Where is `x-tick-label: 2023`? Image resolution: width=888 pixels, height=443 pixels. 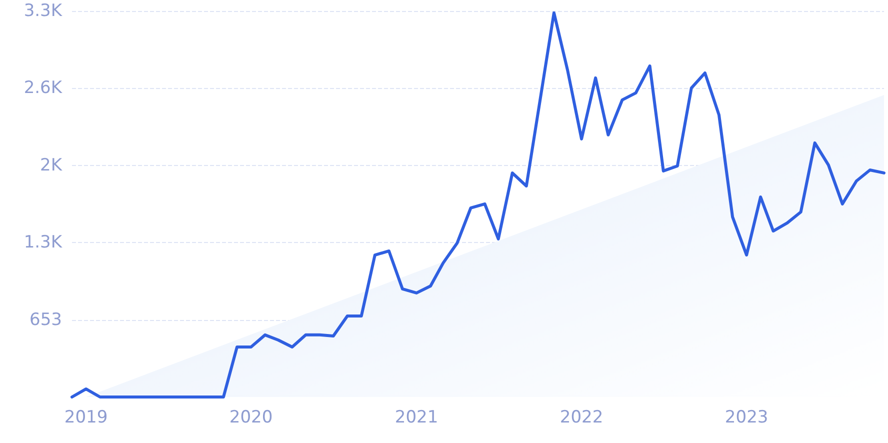
x-tick-label: 2023 is located at coordinates (746, 418).